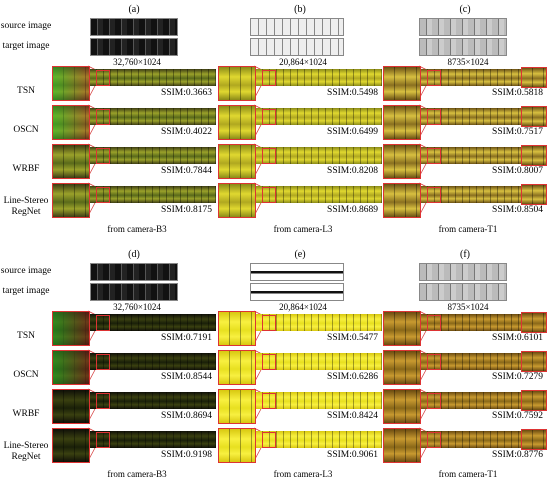 This screenshot has width=550, height=487. I want to click on camera-caption: from camera-L3, so click(303, 474).